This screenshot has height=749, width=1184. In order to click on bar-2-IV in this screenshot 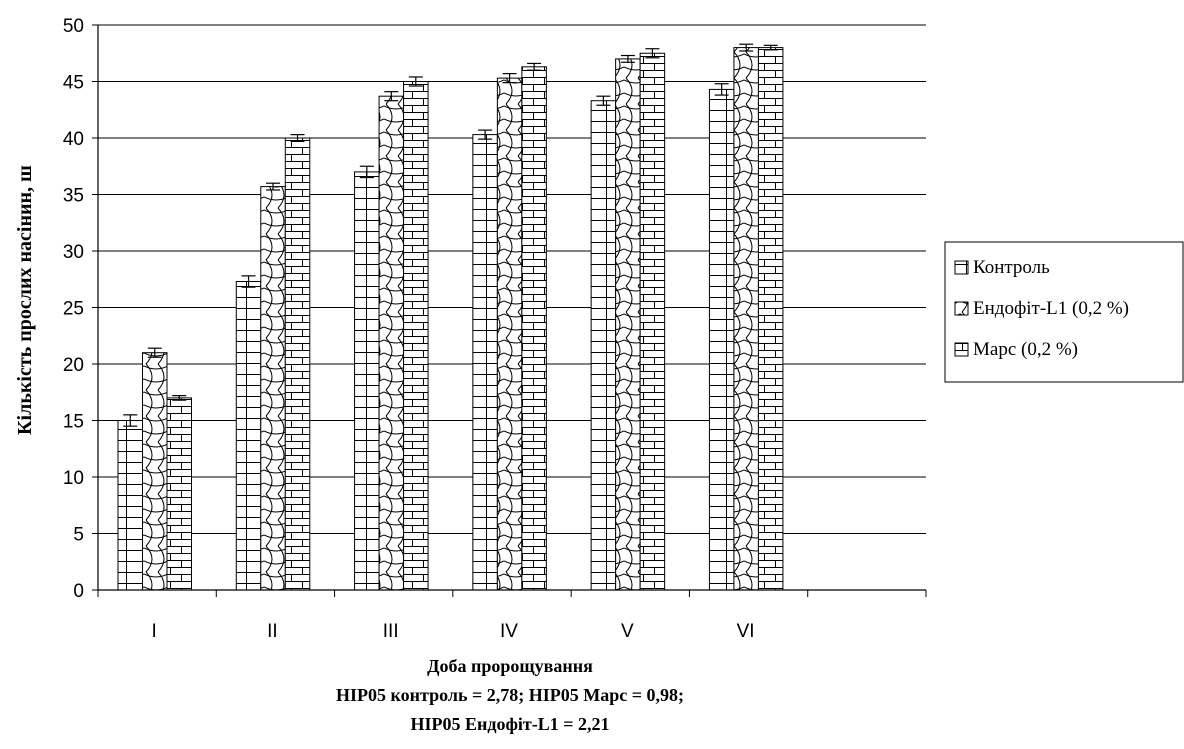, I will do `click(509, 334)`.